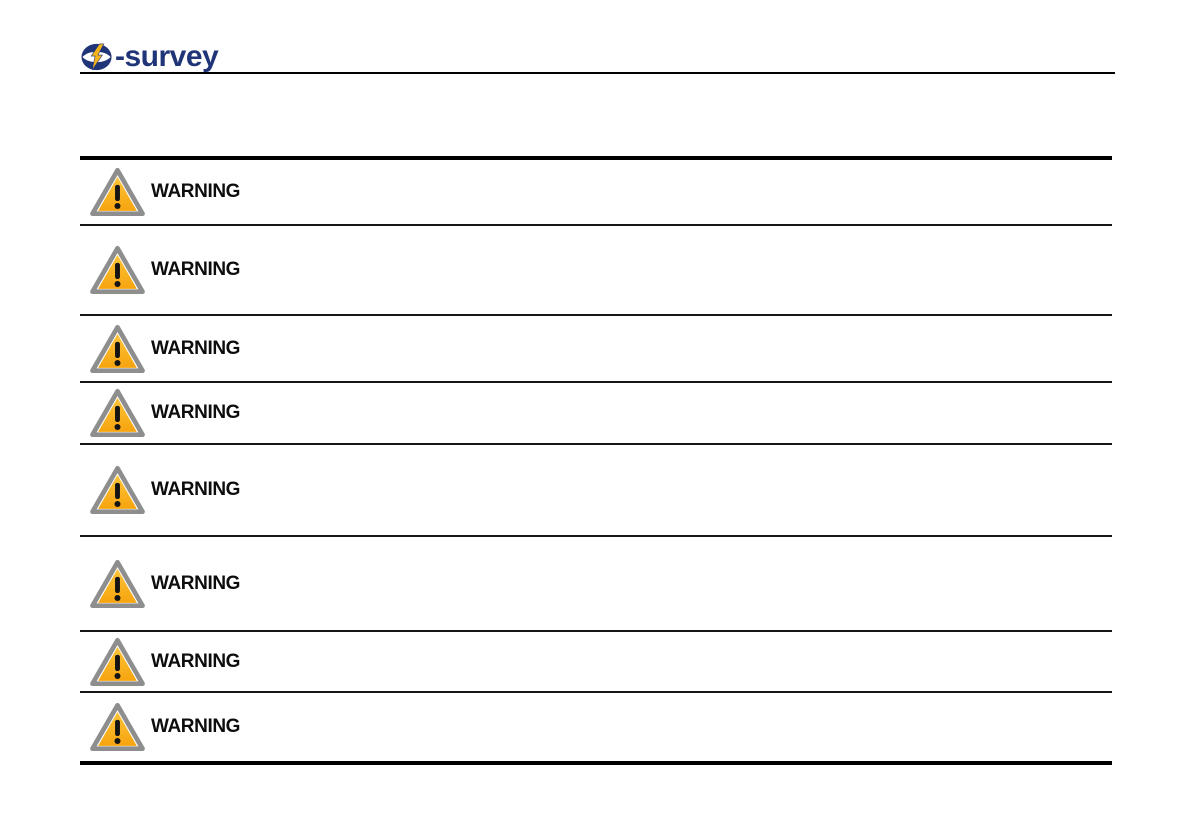 This screenshot has height=839, width=1191. I want to click on header-divider, so click(597, 73).